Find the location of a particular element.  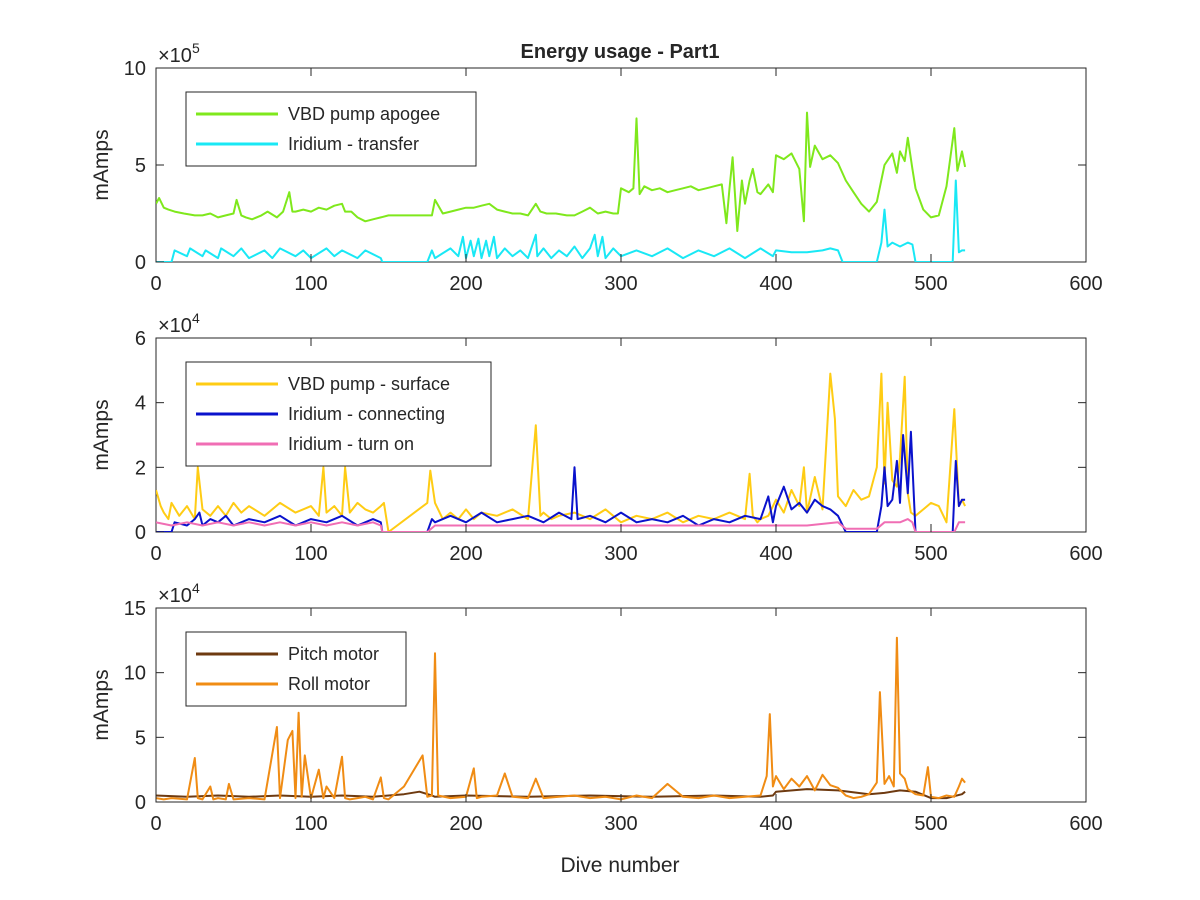

y-tick-label: 6 is located at coordinates (140, 339).